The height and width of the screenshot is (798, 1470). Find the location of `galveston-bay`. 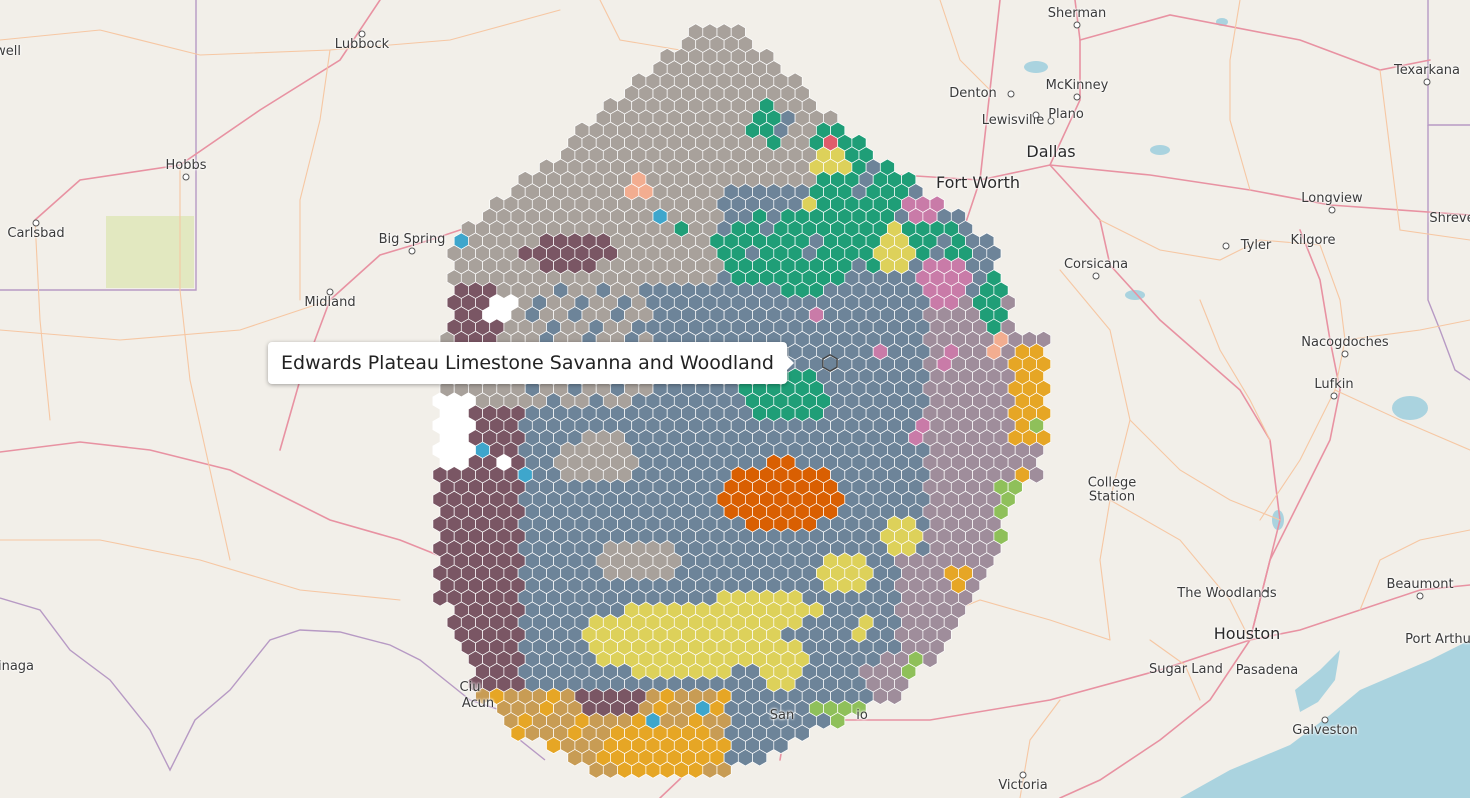

galveston-bay is located at coordinates (1317, 681).